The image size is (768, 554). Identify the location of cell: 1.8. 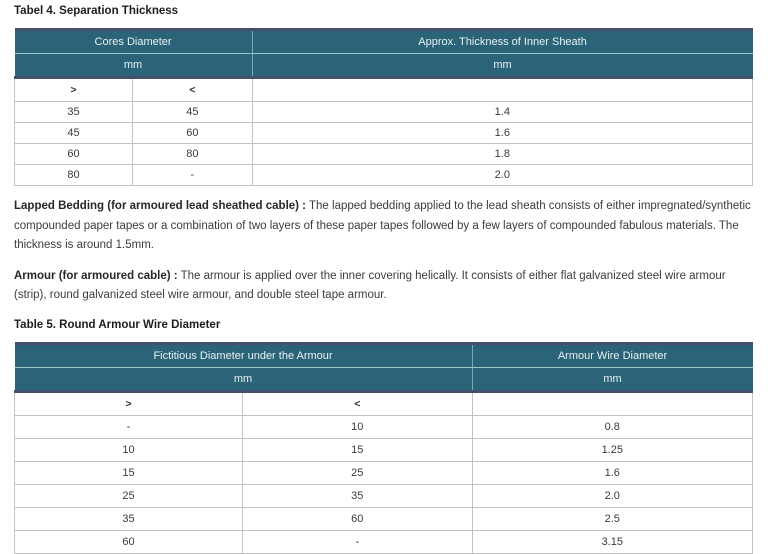
(502, 154).